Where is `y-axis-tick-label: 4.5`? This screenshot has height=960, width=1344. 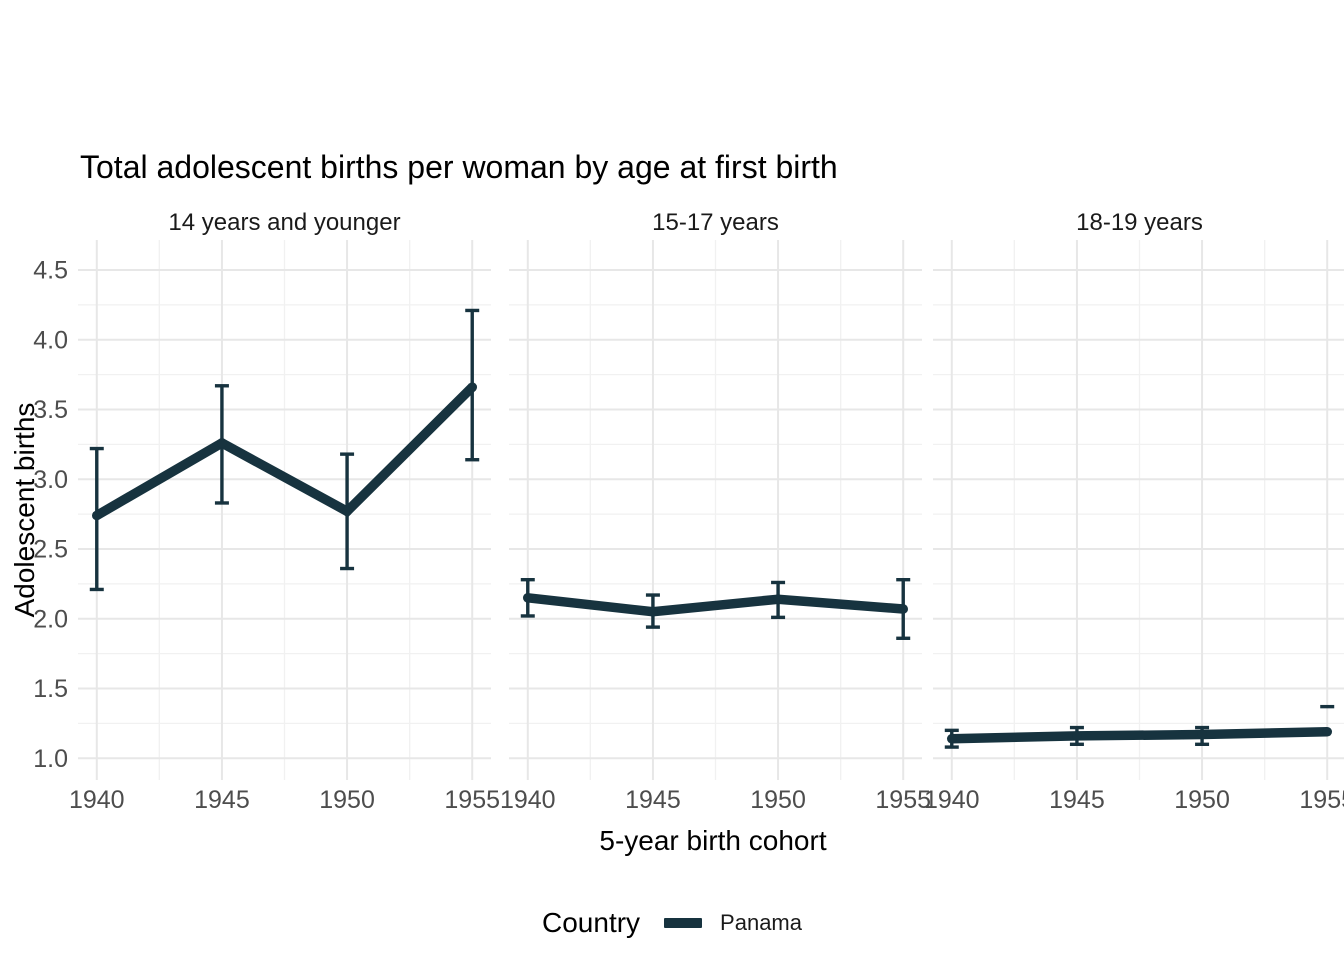
y-axis-tick-label: 4.5 is located at coordinates (50, 271).